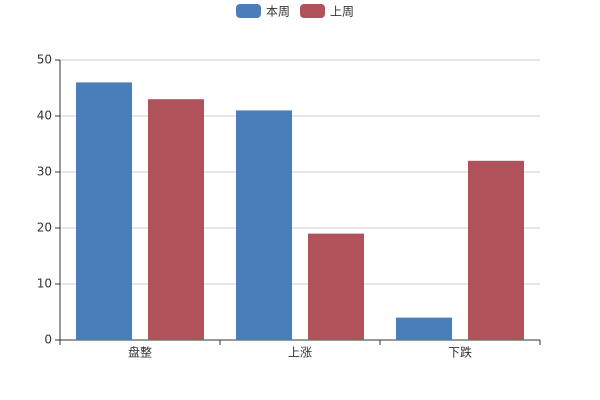  I want to click on y-tick-label: 10, so click(44, 284).